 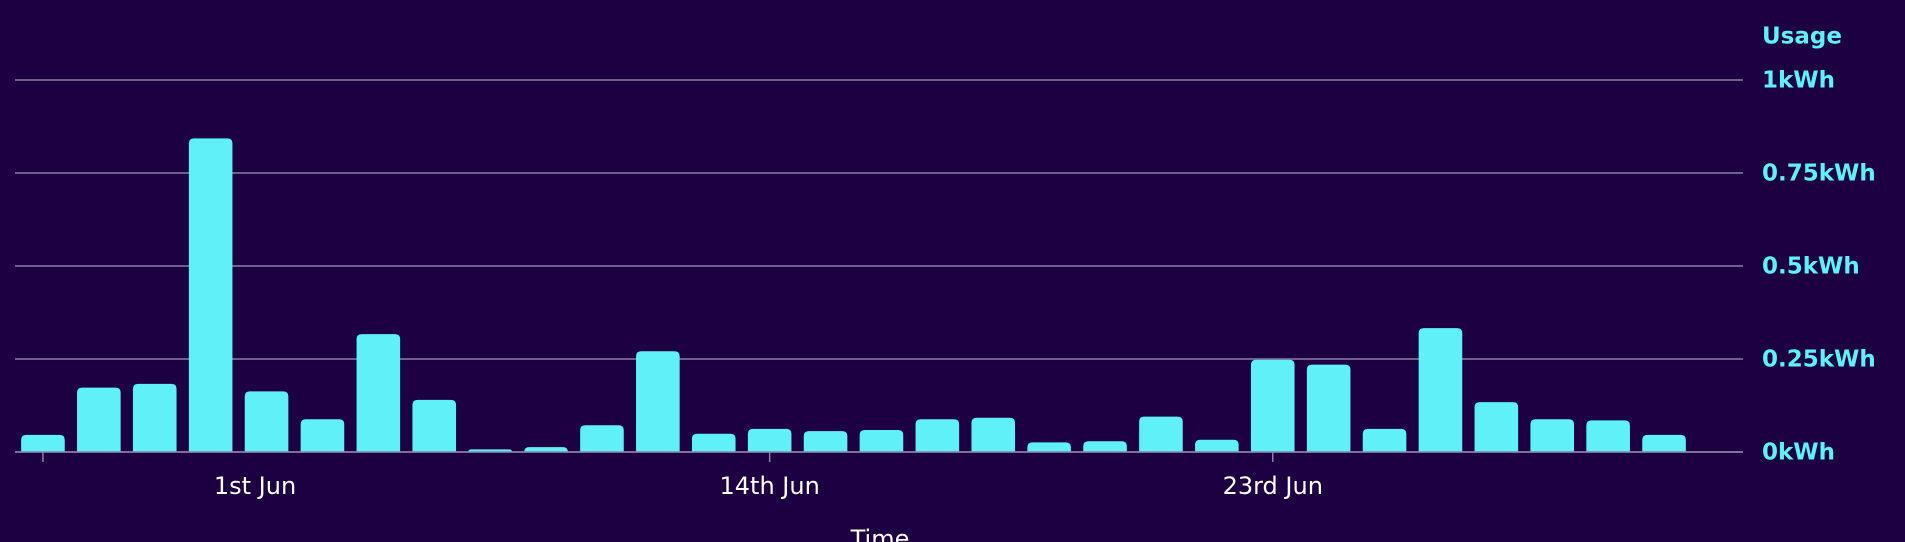 I want to click on x-axis-title: Time, so click(x=880, y=533).